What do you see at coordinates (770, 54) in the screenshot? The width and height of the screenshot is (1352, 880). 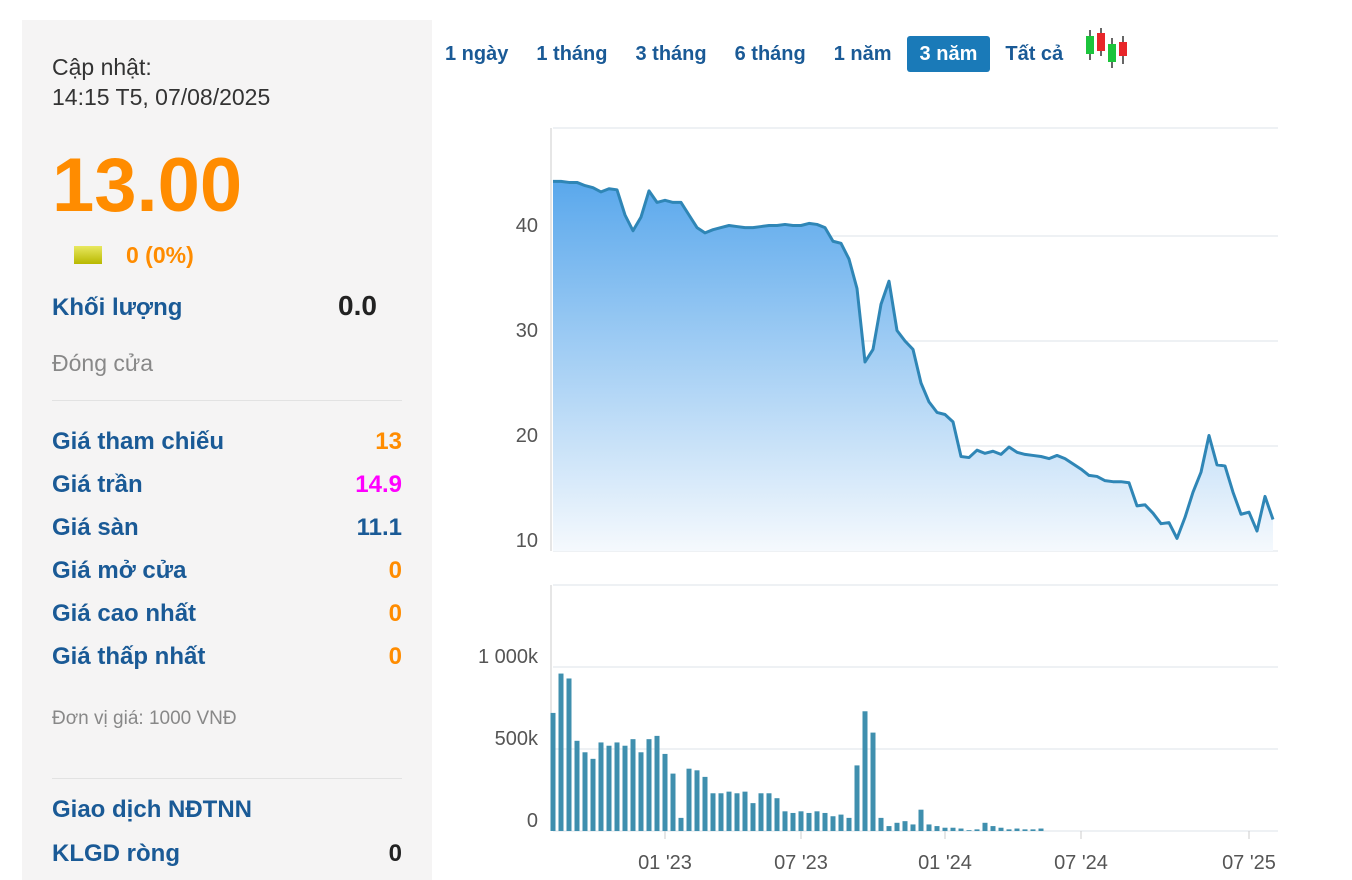 I see `range-tab: 6 tháng` at bounding box center [770, 54].